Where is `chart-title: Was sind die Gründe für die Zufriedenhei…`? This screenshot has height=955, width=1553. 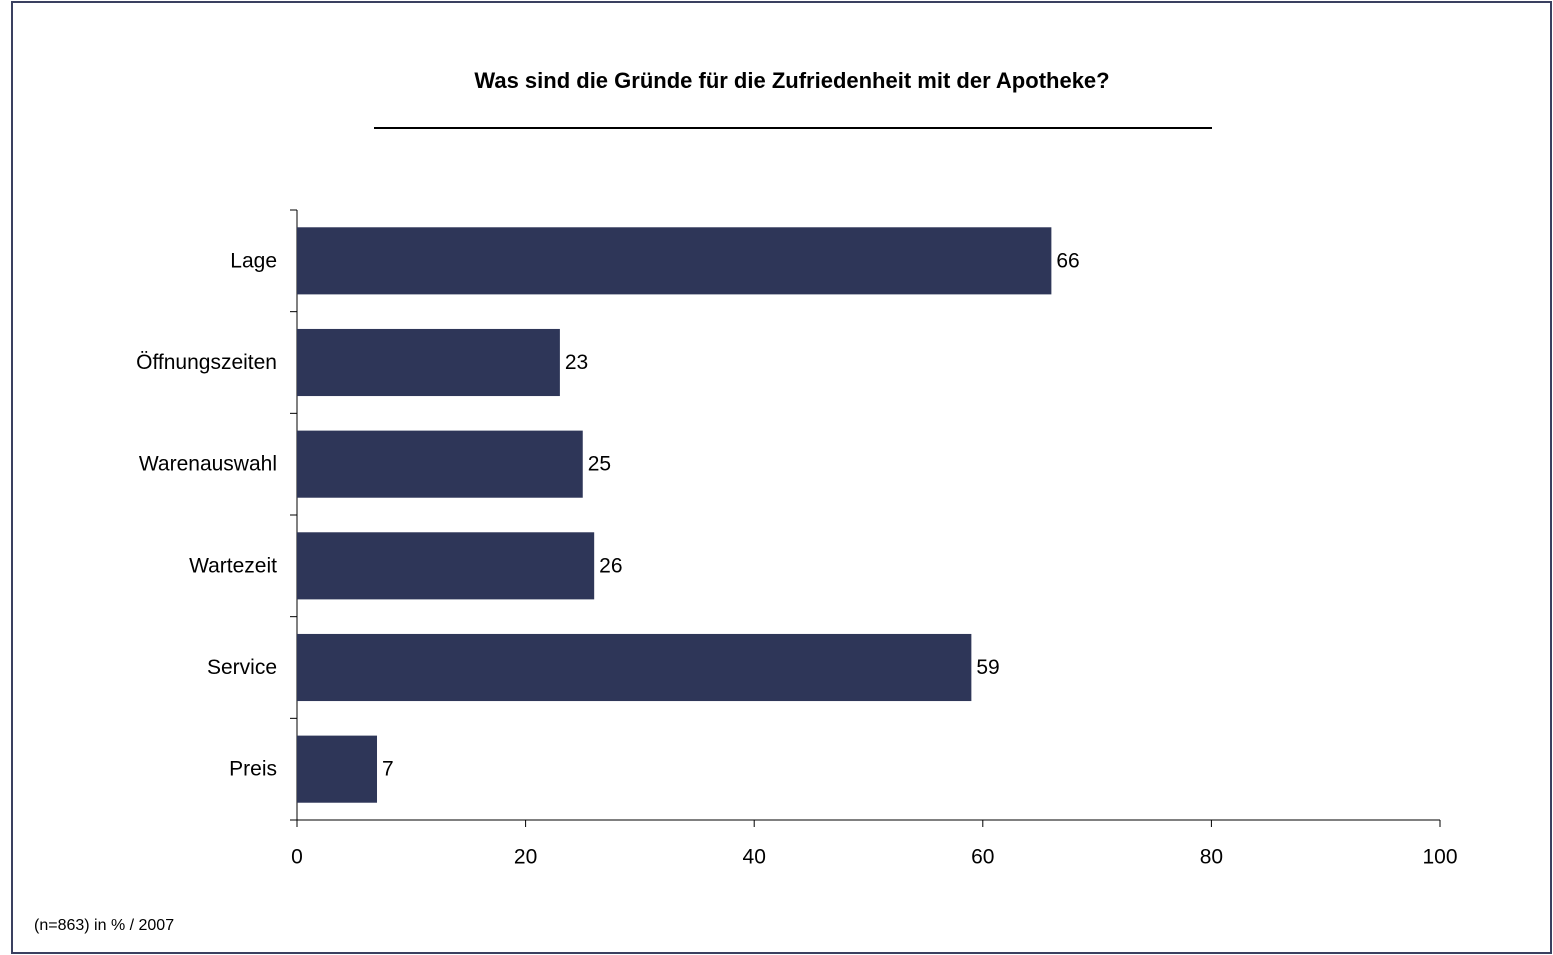
chart-title: Was sind die Gründe für die Zufriedenhei… is located at coordinates (791, 80).